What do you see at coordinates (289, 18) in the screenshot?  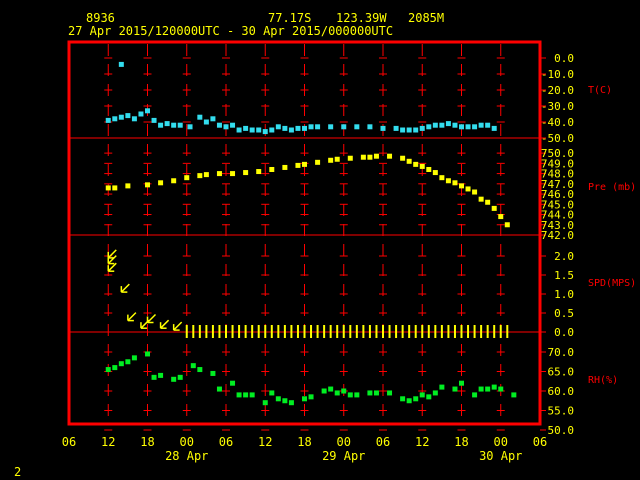 I see `latitude: 77.17S` at bounding box center [289, 18].